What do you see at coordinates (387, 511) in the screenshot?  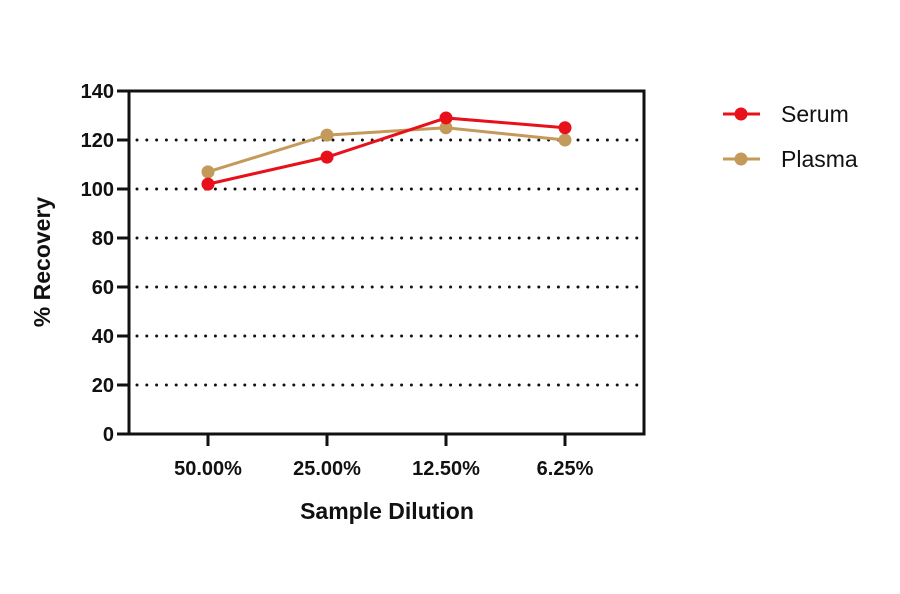 I see `x-axis-title: Sample Dilution` at bounding box center [387, 511].